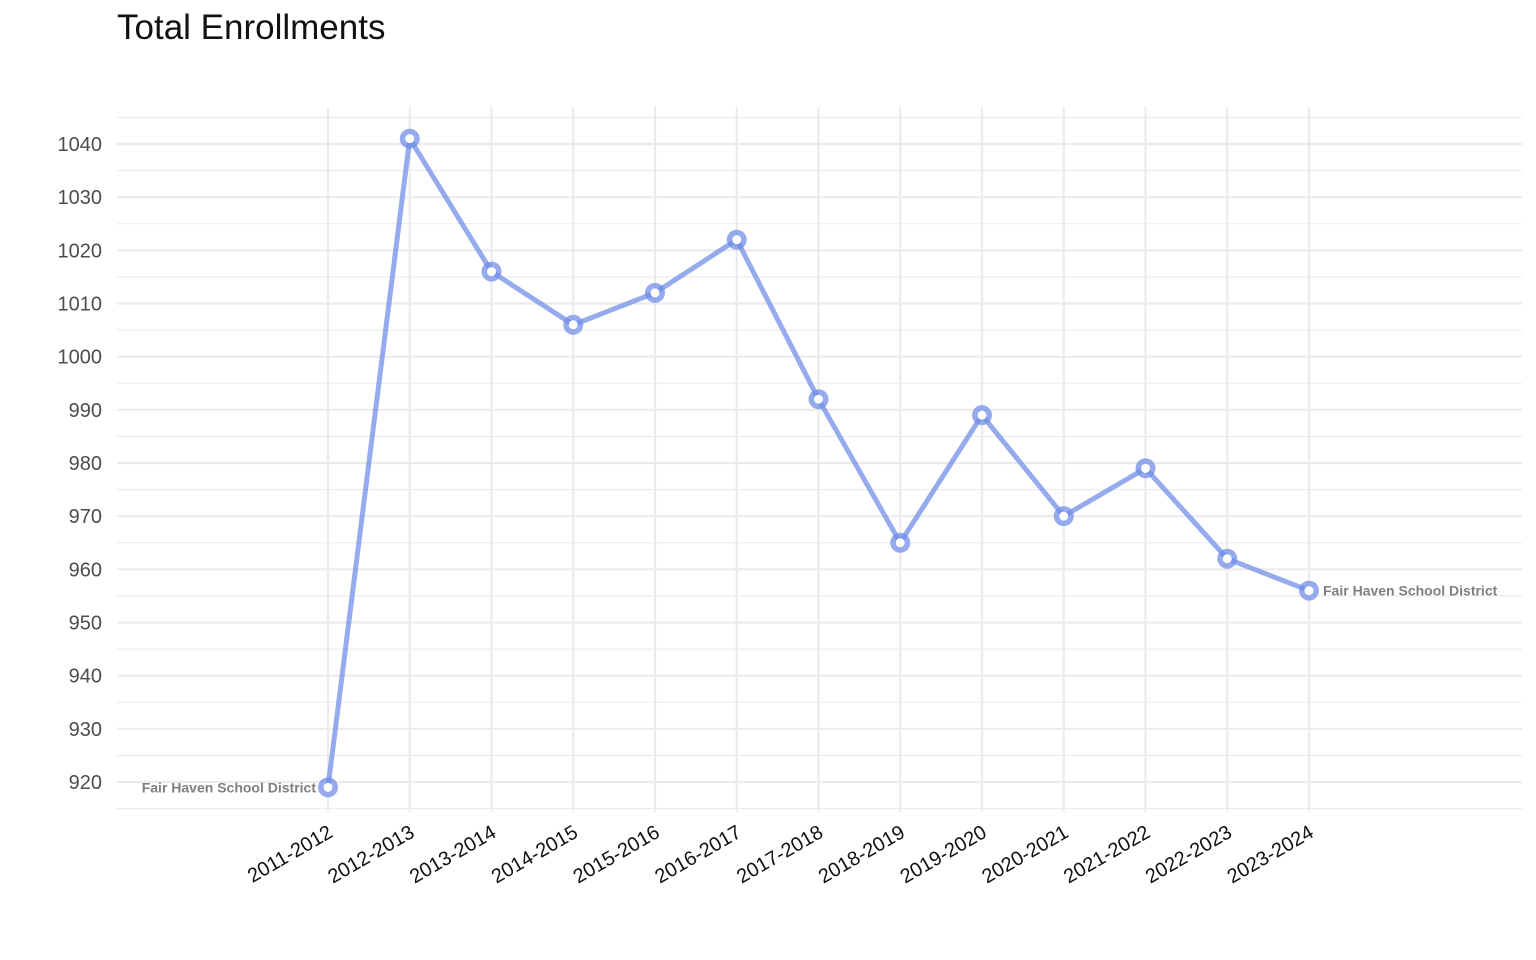 This screenshot has height=960, width=1536. Describe the element at coordinates (862, 854) in the screenshot. I see `x-tick-label: 2018-2019` at that location.